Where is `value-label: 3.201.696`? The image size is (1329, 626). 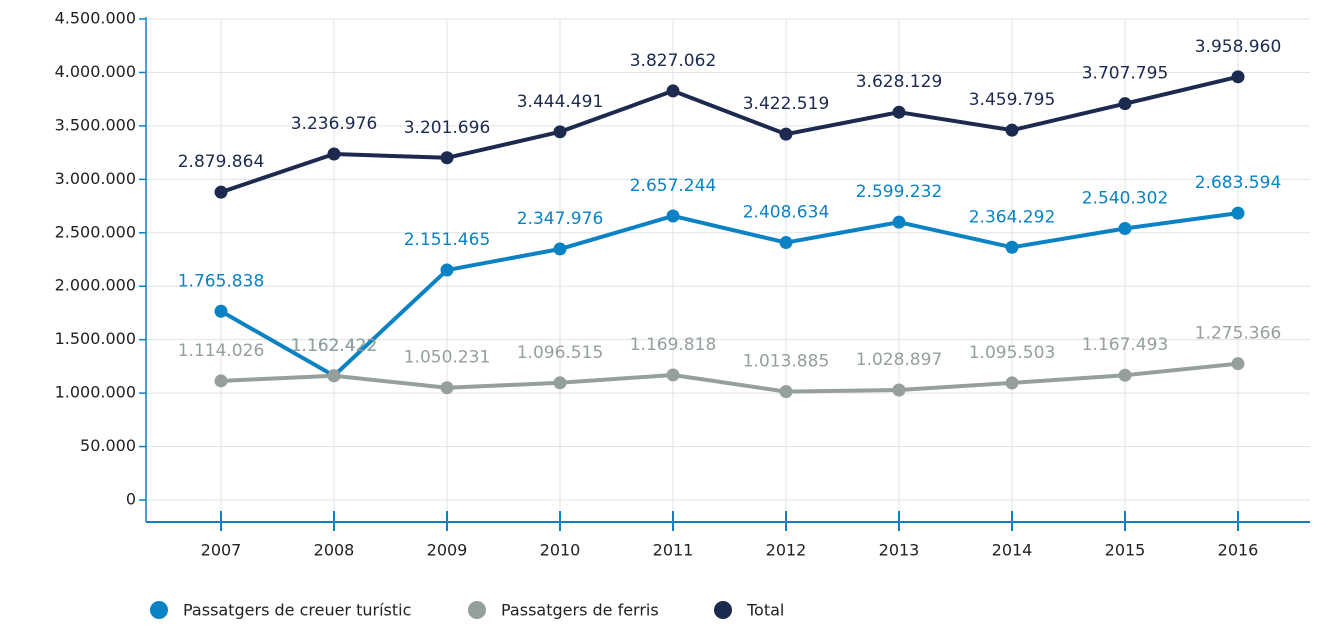
value-label: 3.201.696 is located at coordinates (447, 128).